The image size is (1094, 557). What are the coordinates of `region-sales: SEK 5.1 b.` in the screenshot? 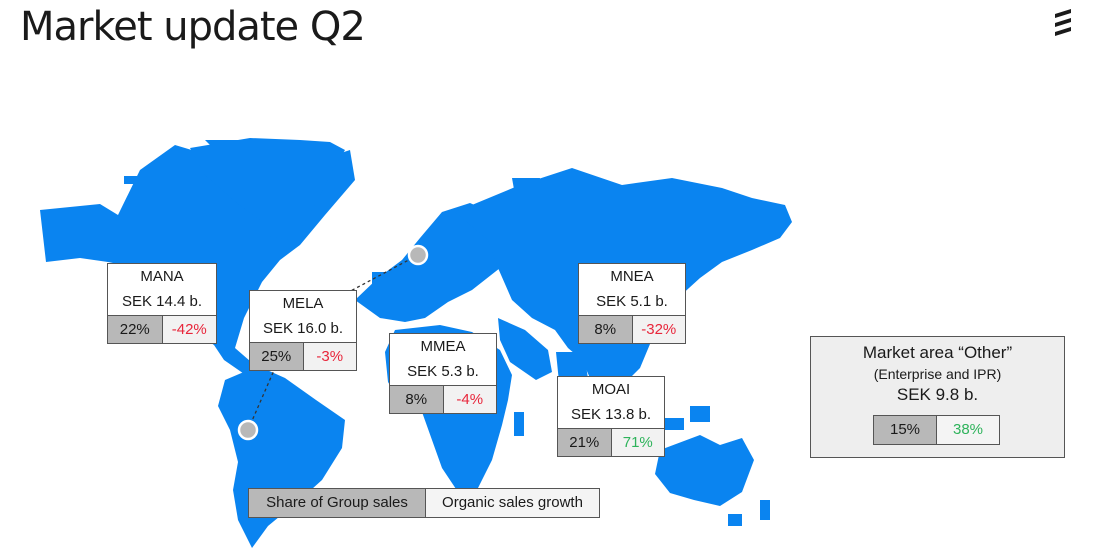 It's located at (632, 301).